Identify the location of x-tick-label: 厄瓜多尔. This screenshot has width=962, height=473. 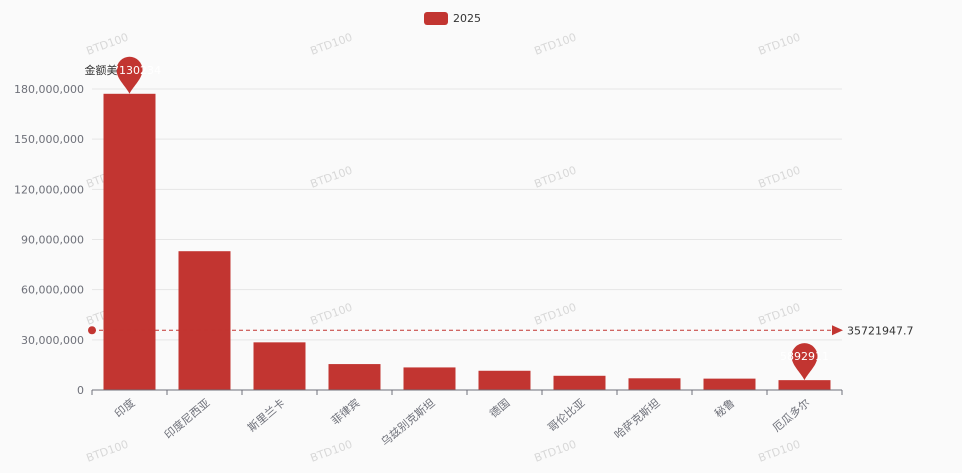
(791, 415).